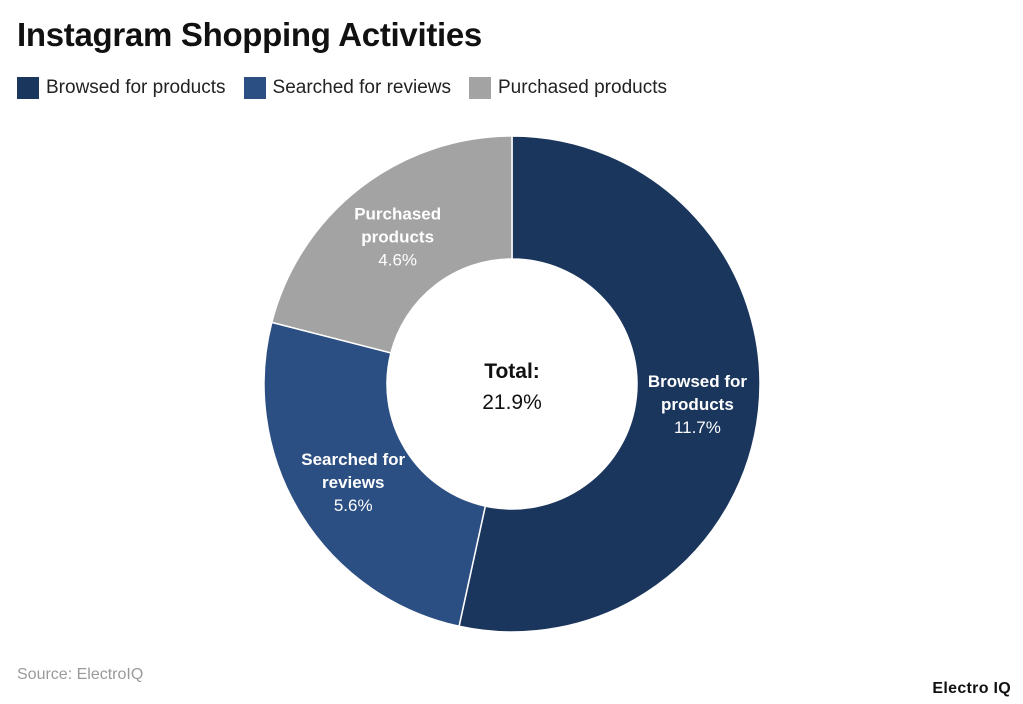 The width and height of the screenshot is (1023, 704). Describe the element at coordinates (249, 34) in the screenshot. I see `chart-title: Instagram Shopping Activities` at that location.